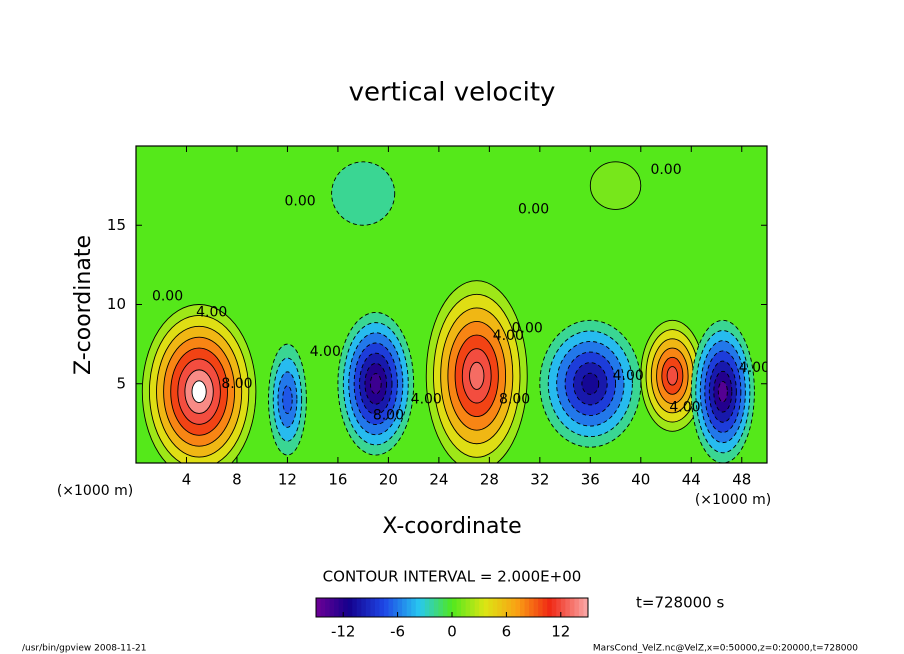 The width and height of the screenshot is (904, 654). What do you see at coordinates (397, 632) in the screenshot?
I see `colorbar-tick-label: -6` at bounding box center [397, 632].